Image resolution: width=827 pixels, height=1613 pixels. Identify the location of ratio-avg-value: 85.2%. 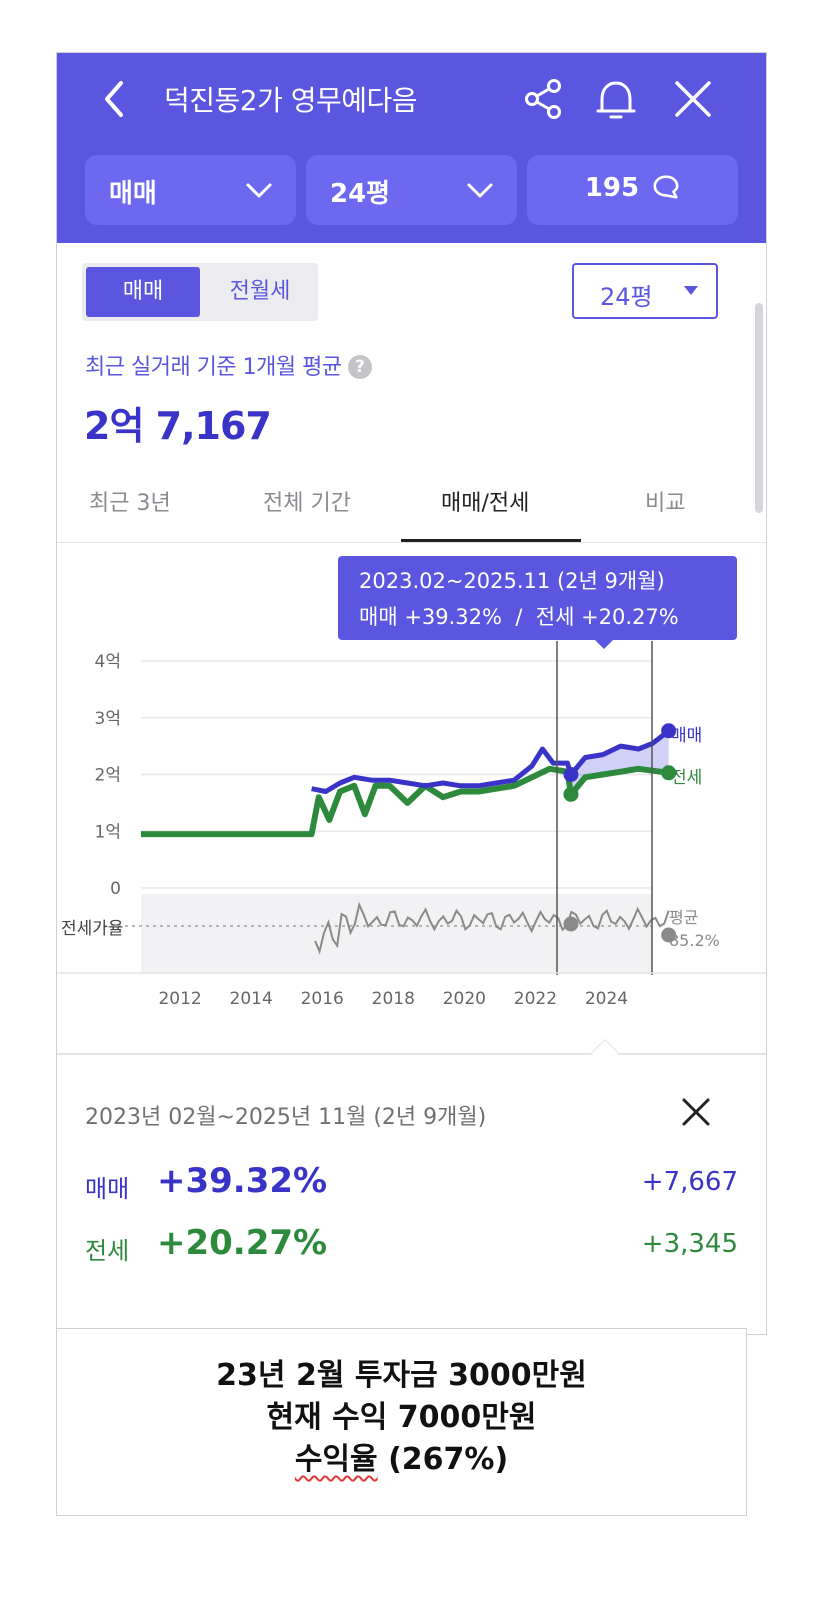
(694, 940).